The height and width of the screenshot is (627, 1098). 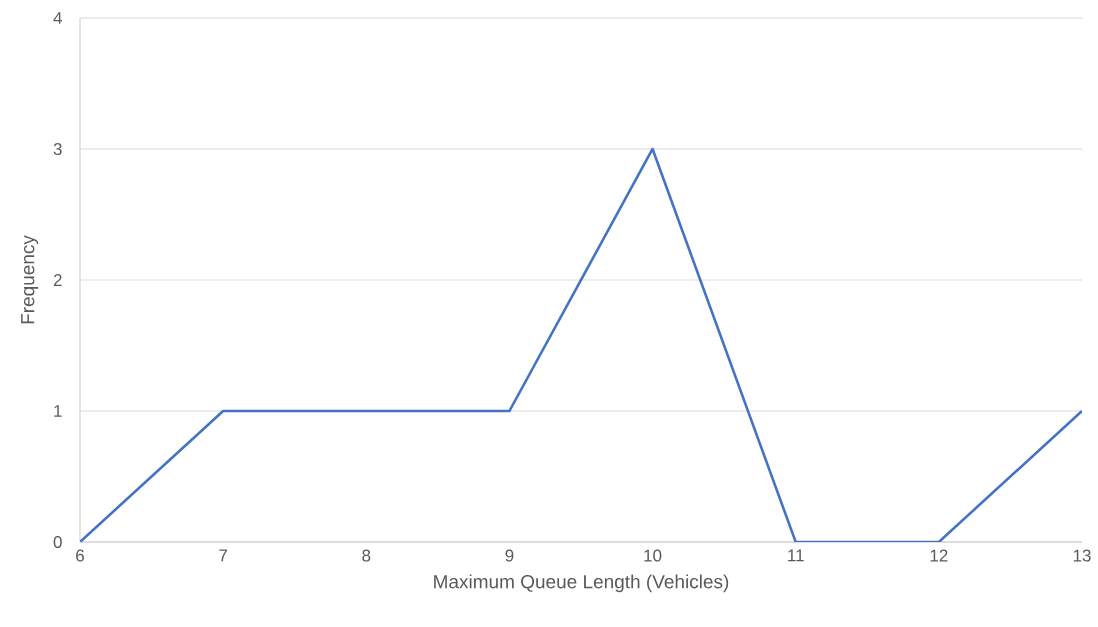 I want to click on x-tick-label: 9, so click(x=509, y=555).